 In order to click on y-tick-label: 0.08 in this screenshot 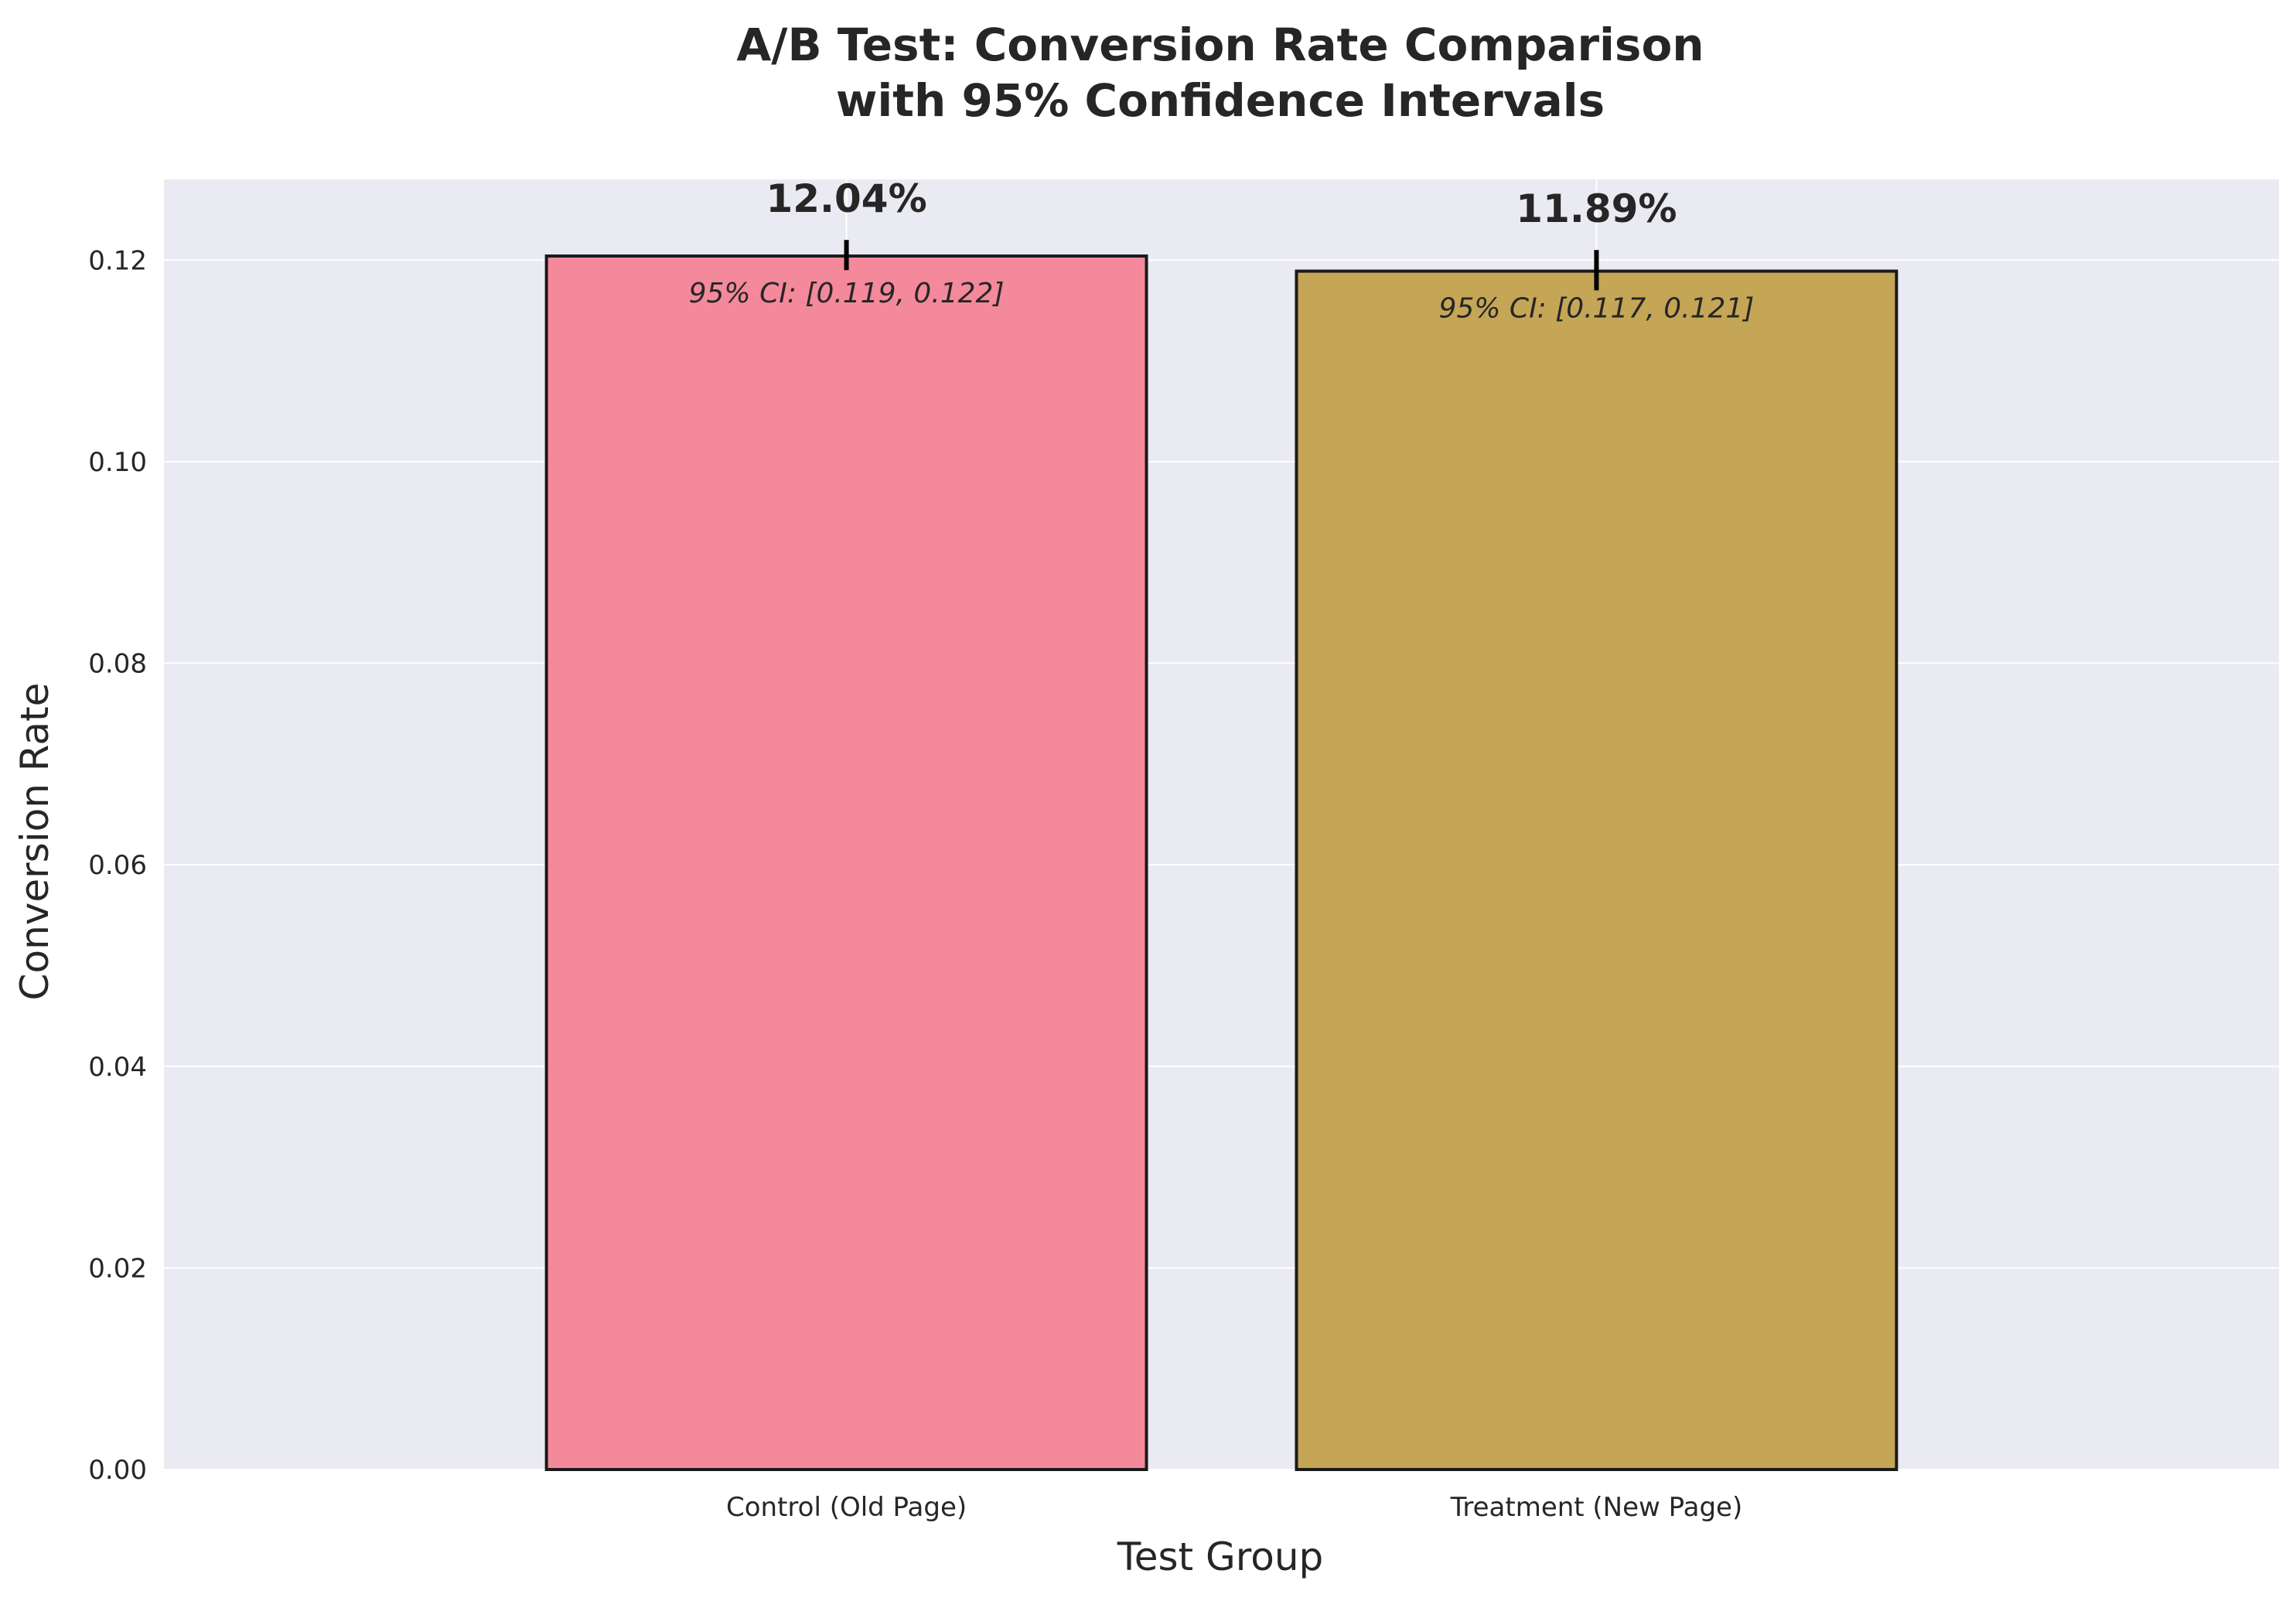, I will do `click(117, 665)`.